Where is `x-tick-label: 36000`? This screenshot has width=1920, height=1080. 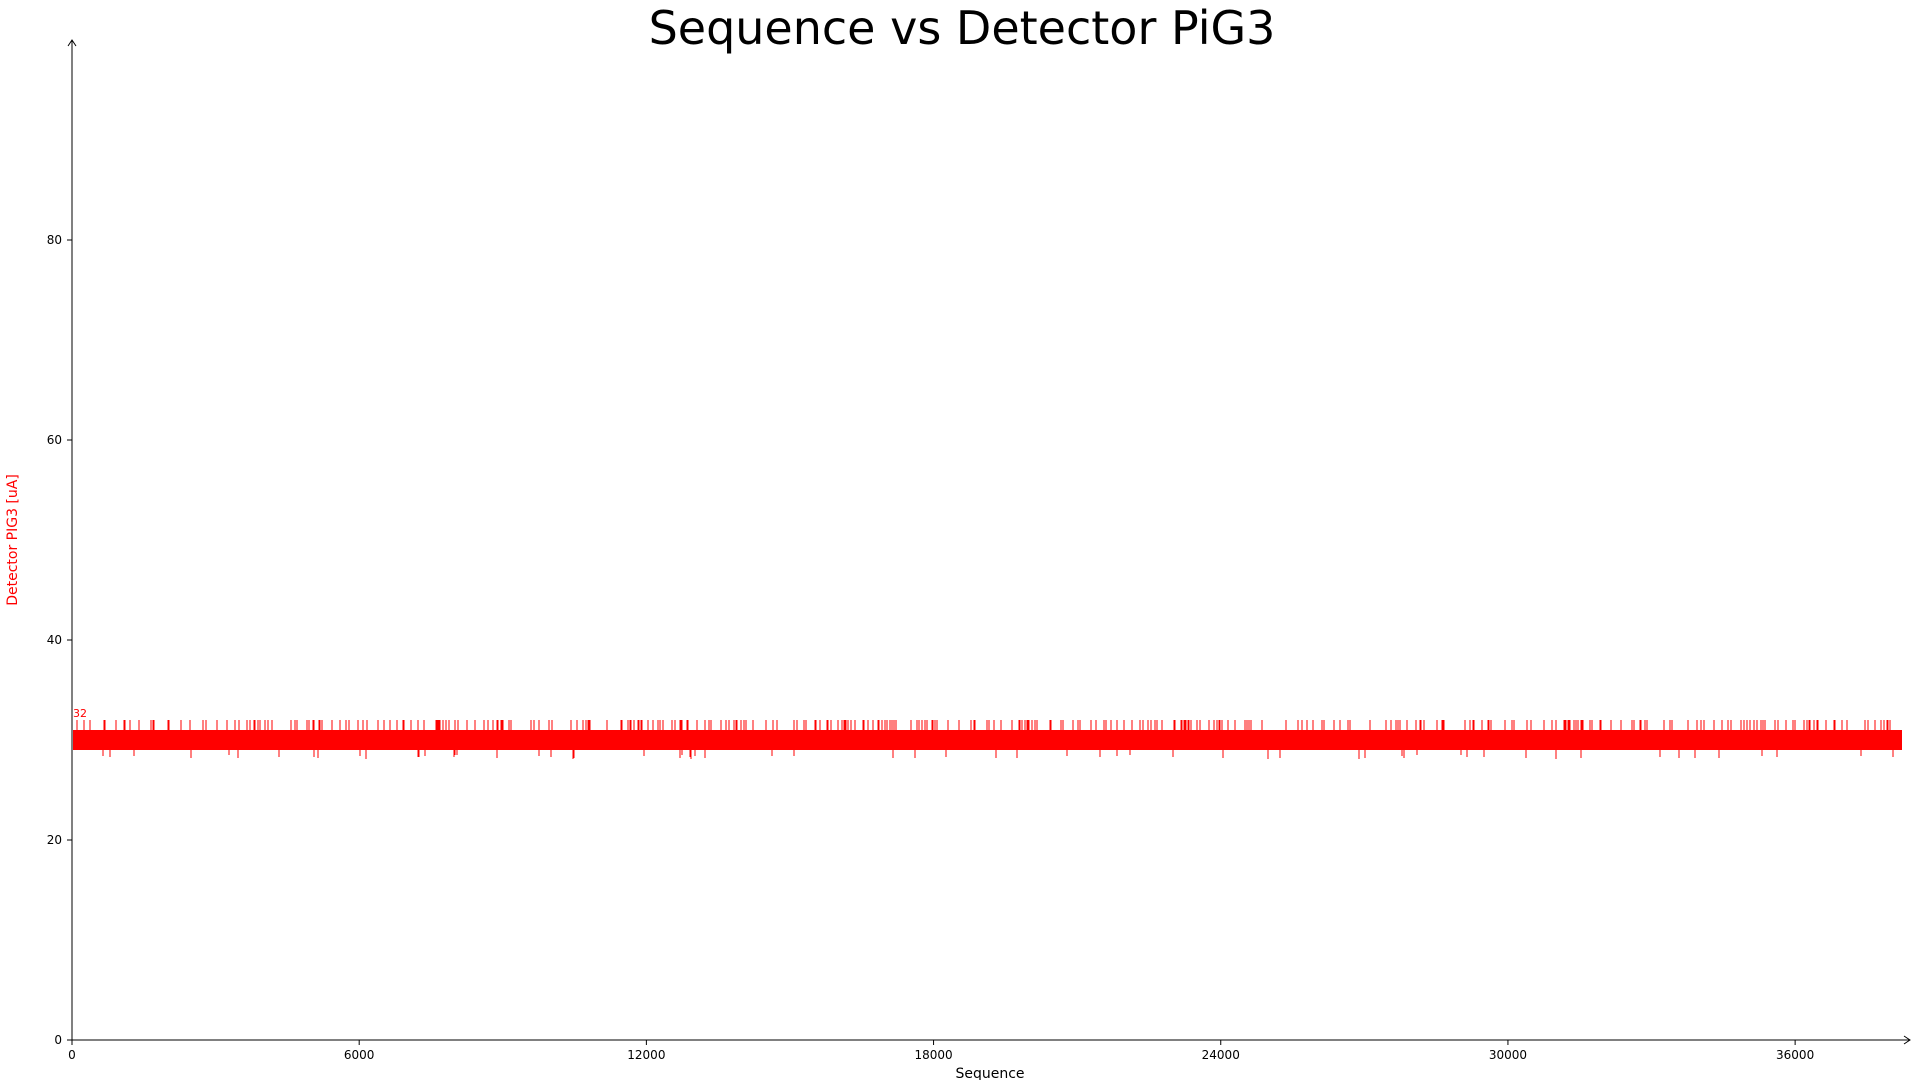
x-tick-label: 36000 is located at coordinates (1795, 1055).